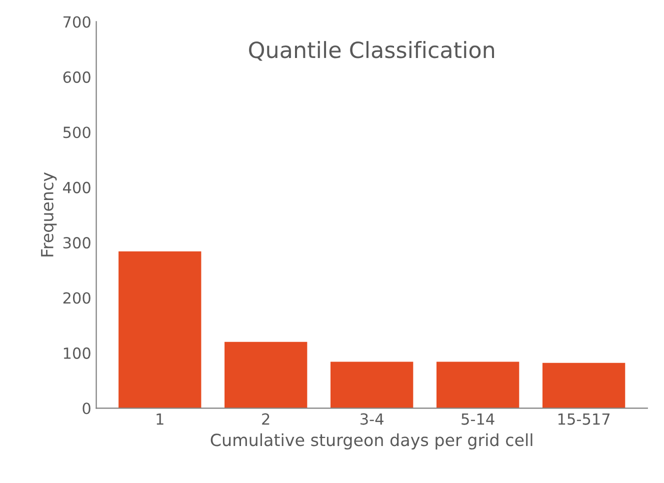 Image resolution: width=664 pixels, height=483 pixels. What do you see at coordinates (86, 408) in the screenshot?
I see `y-tick-label: 0` at bounding box center [86, 408].